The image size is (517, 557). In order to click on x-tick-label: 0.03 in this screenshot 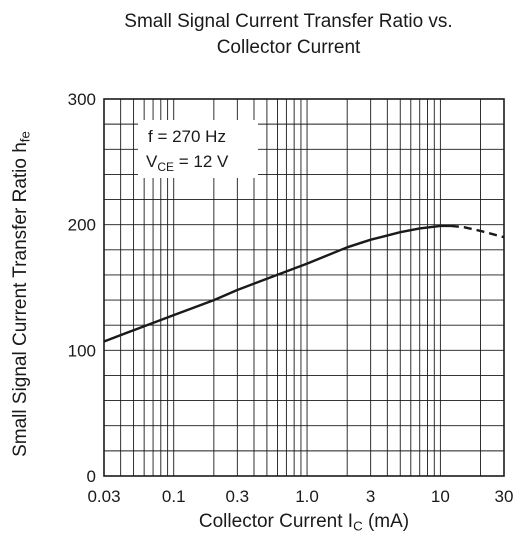, I will do `click(103, 496)`.